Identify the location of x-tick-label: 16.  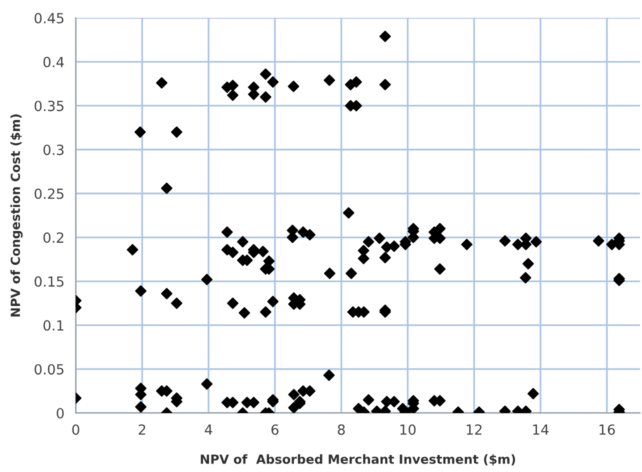
(607, 429).